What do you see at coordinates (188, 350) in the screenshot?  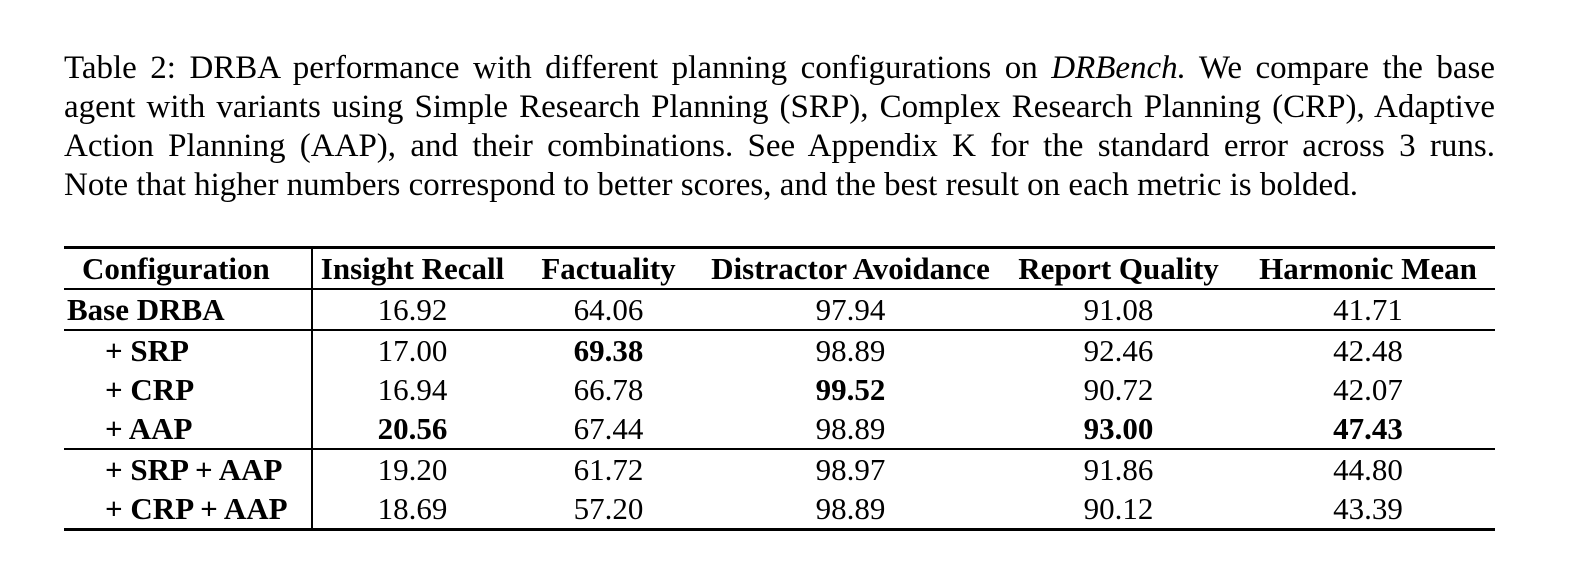 I see `config-label: + SRP` at bounding box center [188, 350].